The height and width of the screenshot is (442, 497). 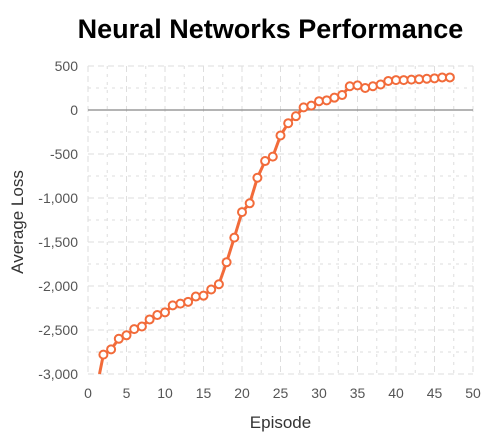 I want to click on x-tick-label: 0, so click(x=88, y=393).